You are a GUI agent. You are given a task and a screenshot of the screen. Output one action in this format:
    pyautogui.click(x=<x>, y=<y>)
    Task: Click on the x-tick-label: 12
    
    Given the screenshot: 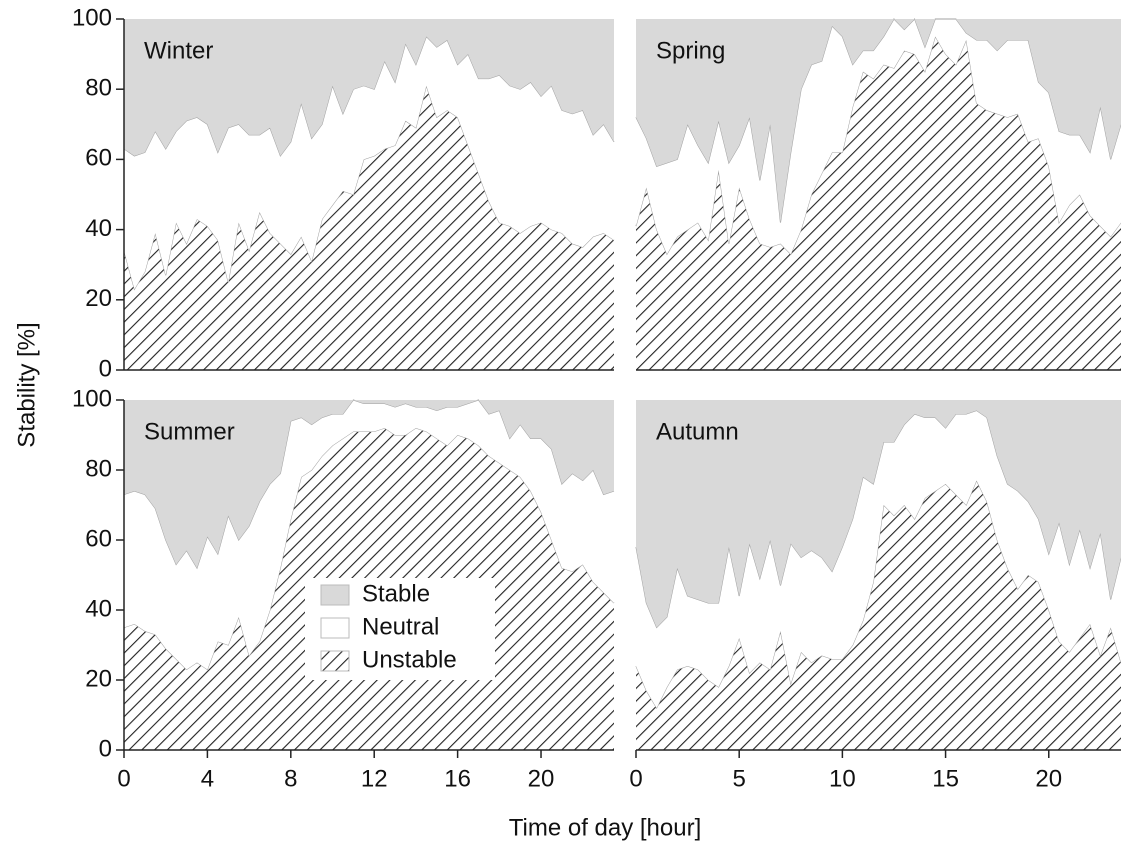 What is the action you would take?
    pyautogui.click(x=374, y=778)
    